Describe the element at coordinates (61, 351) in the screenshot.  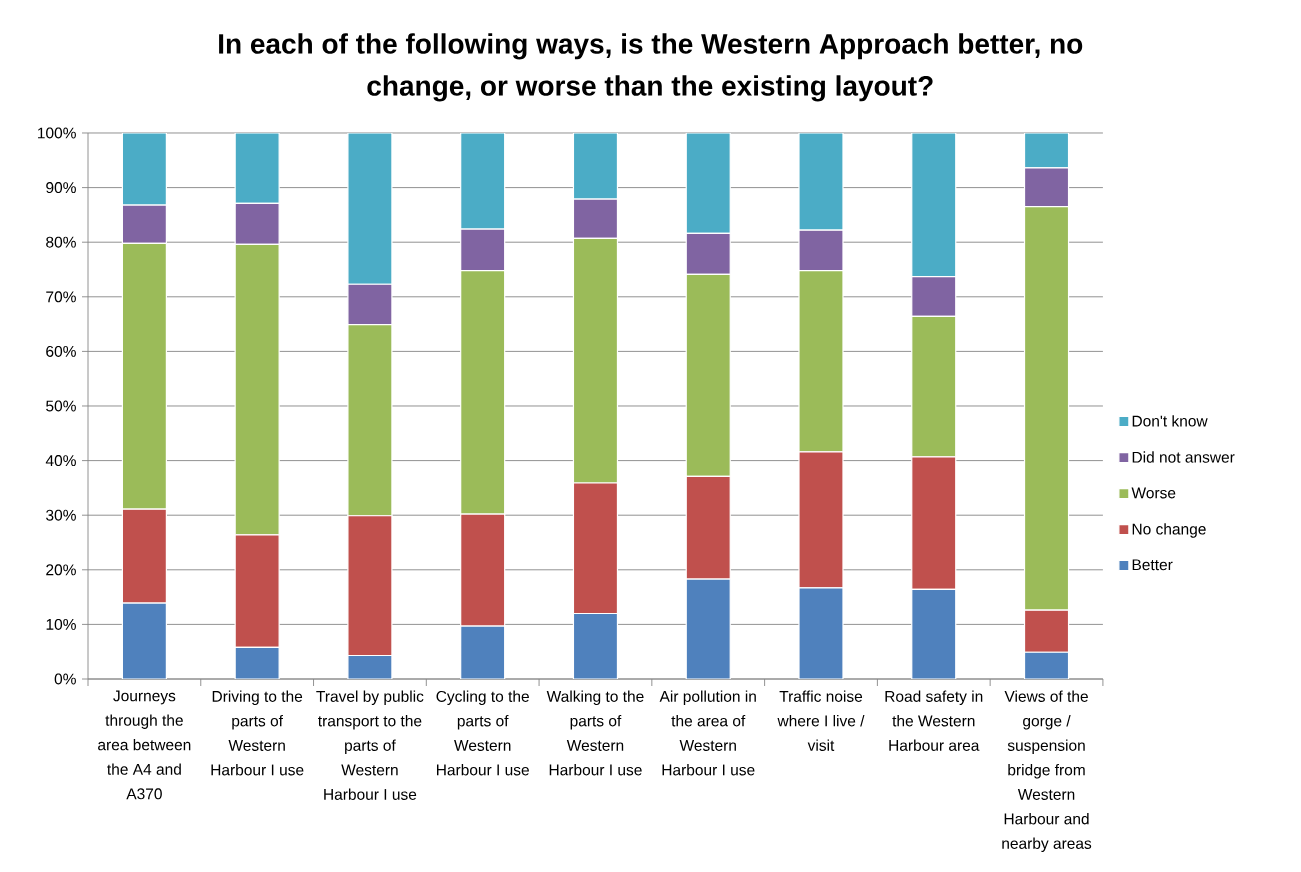
I see `y-tick-label: 60%` at that location.